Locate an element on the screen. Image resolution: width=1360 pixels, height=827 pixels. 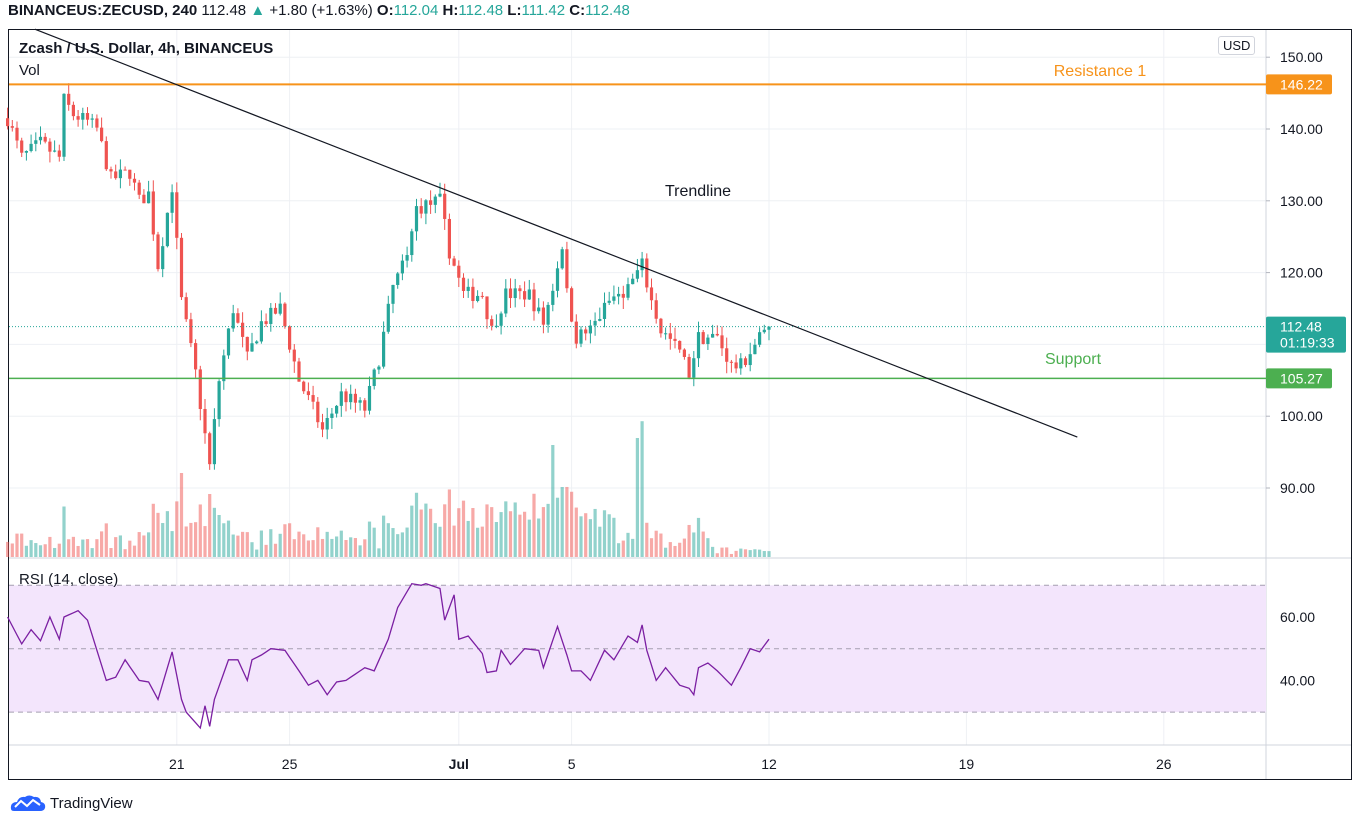
price-tick-label: 120.00 is located at coordinates (1301, 273).